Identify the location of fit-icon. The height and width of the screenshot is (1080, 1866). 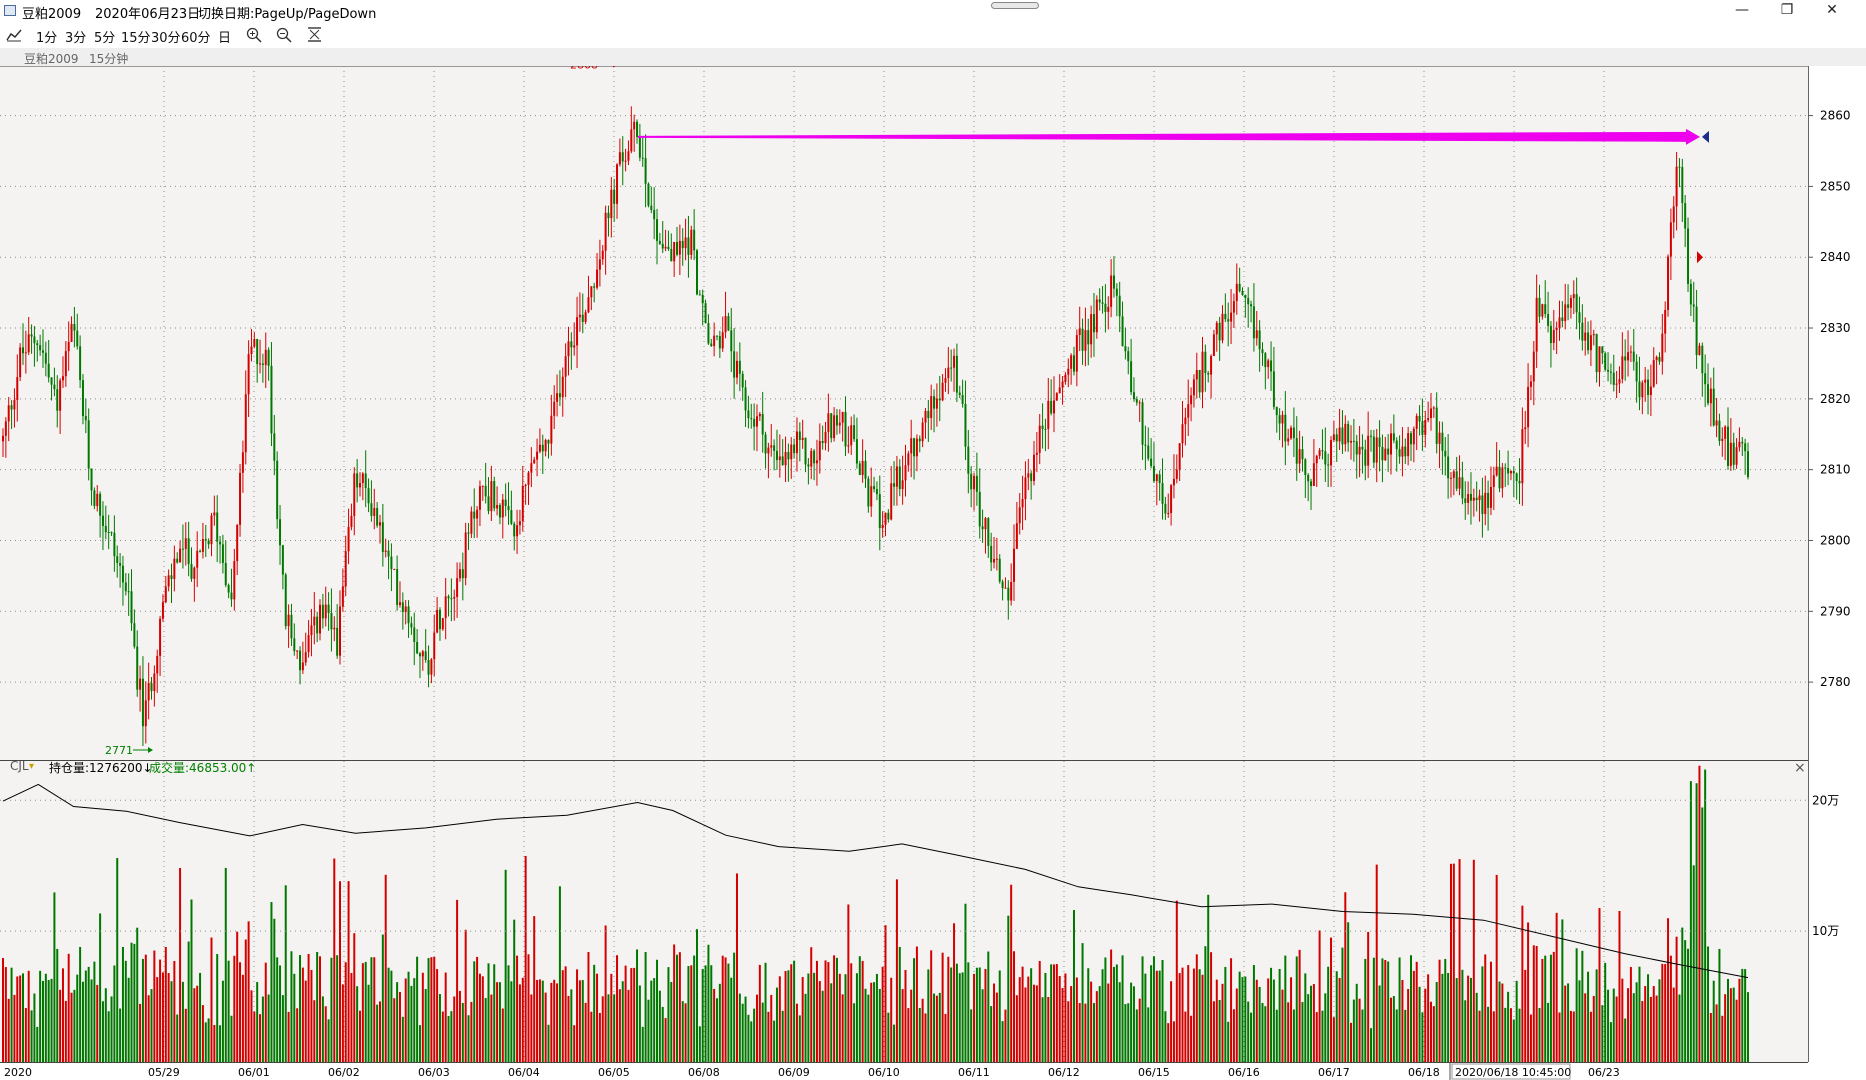
(314, 34).